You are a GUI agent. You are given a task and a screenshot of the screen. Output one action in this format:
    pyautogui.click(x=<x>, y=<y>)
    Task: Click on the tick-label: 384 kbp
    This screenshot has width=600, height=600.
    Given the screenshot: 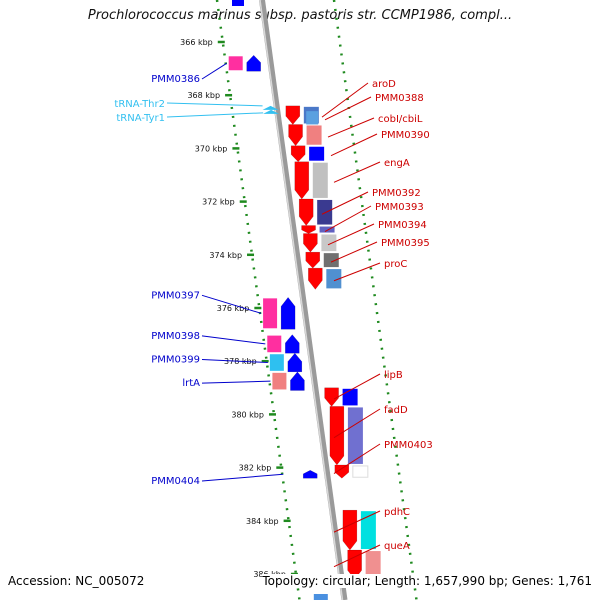 What is the action you would take?
    pyautogui.click(x=262, y=521)
    